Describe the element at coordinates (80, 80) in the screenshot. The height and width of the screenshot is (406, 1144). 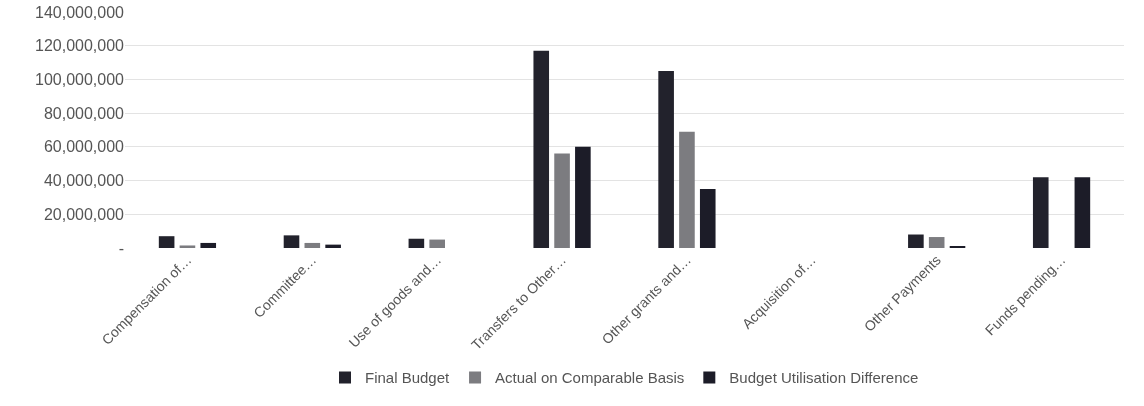
I see `y-tick-label: 100,000,000` at that location.